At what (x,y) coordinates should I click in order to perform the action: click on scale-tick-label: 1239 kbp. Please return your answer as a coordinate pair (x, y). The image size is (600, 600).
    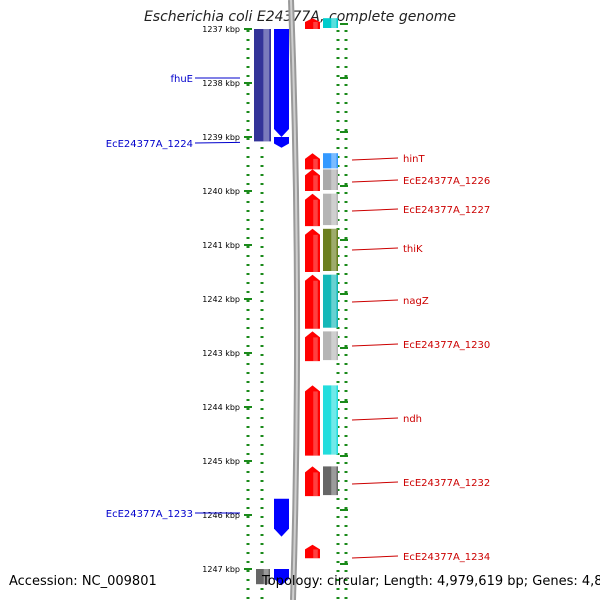
    Looking at the image, I should click on (221, 137).